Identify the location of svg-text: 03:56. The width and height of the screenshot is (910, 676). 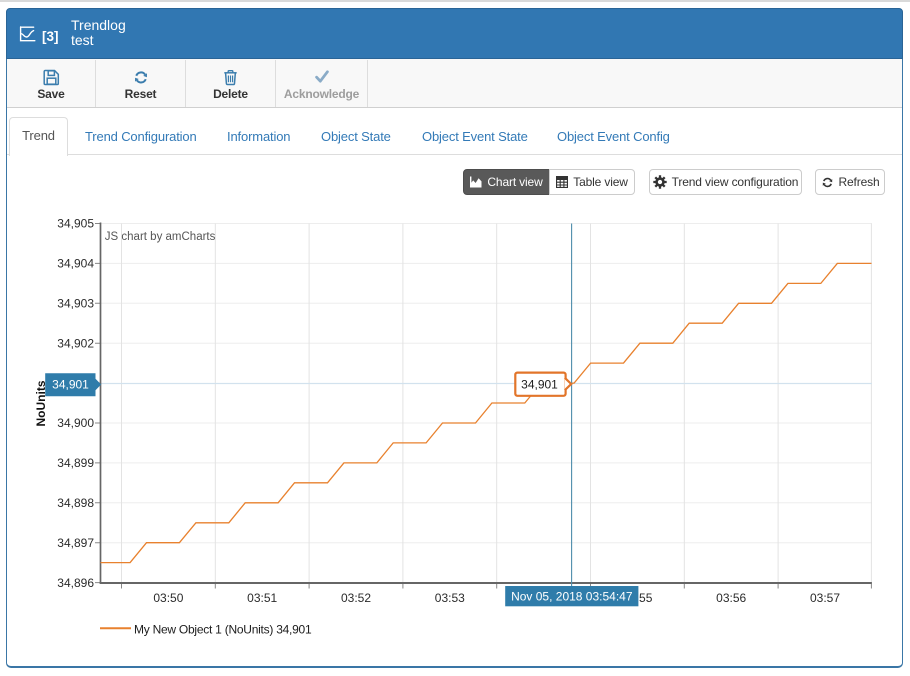
(731, 598).